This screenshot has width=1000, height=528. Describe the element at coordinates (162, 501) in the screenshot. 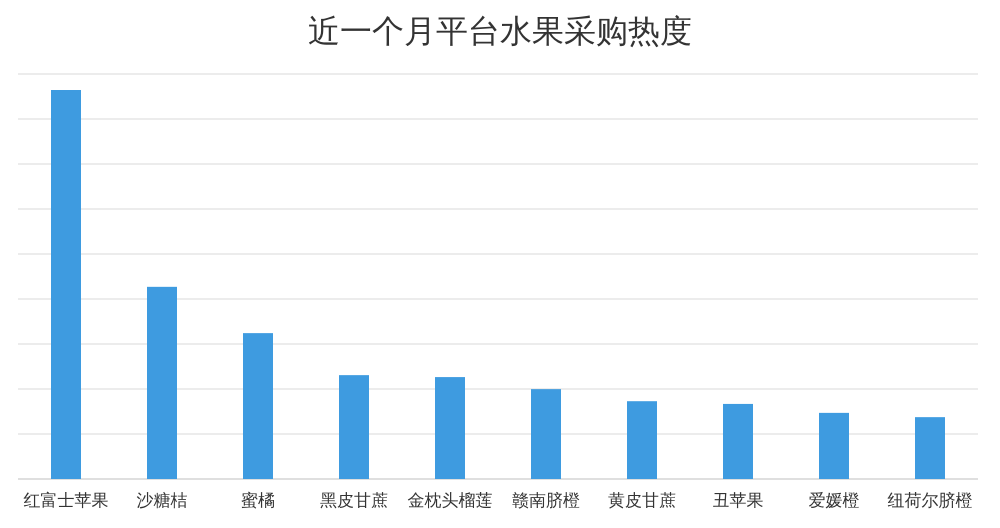

I see `x-tick-label: 沙糖桔` at that location.